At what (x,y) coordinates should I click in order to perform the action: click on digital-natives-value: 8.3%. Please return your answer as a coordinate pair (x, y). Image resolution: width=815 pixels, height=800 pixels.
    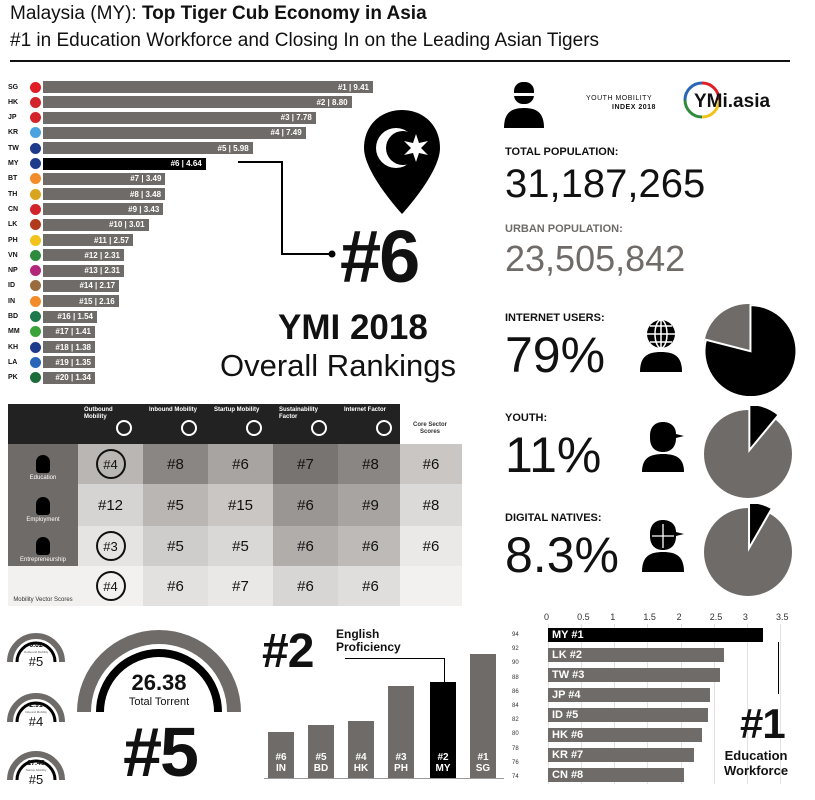
    Looking at the image, I should click on (562, 555).